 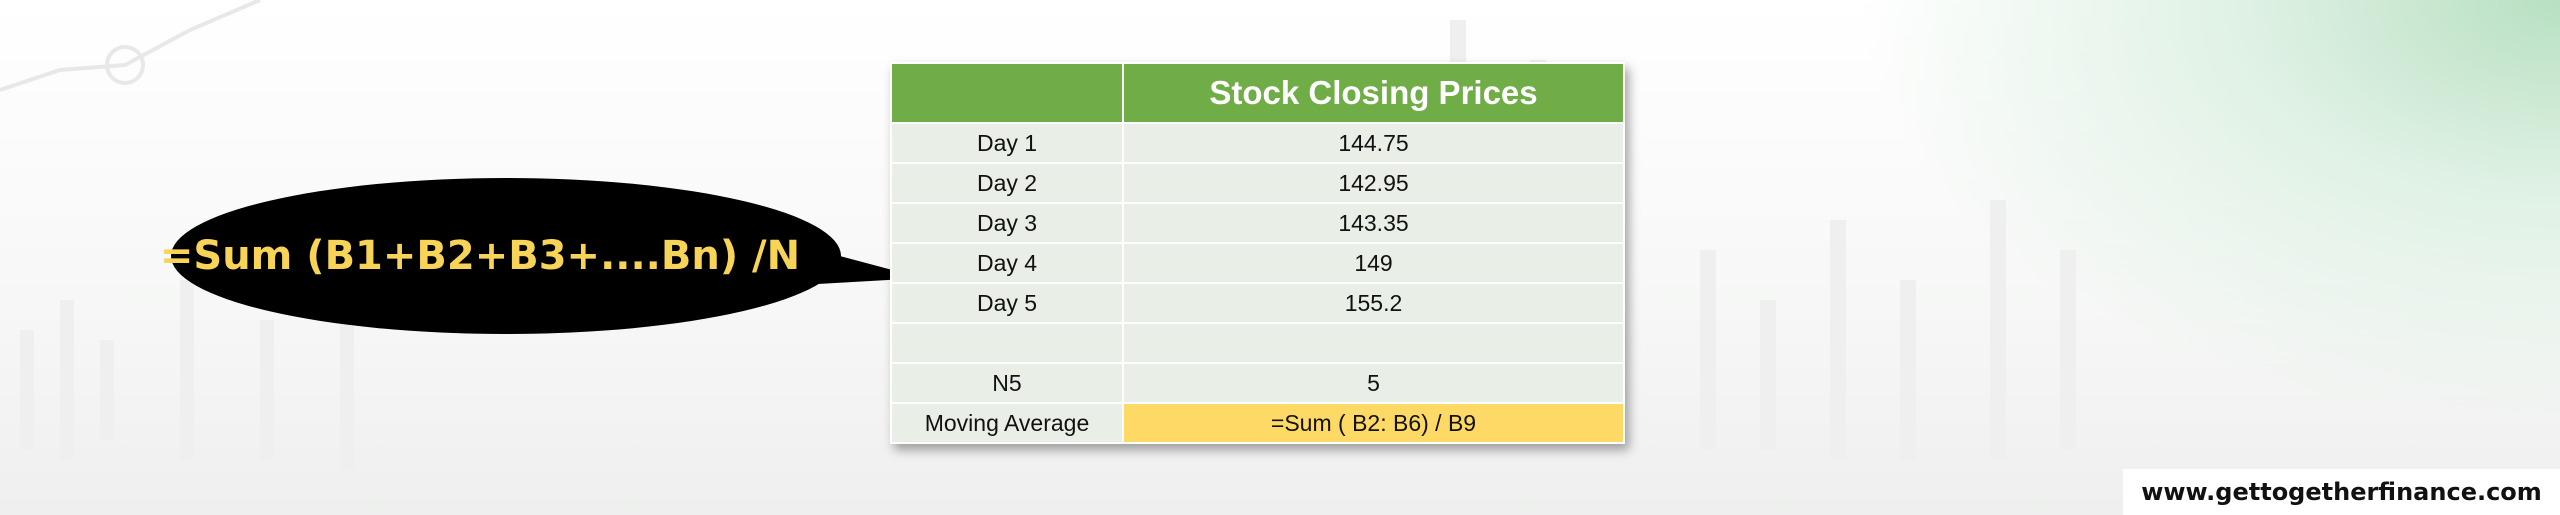 I want to click on header-cell, so click(x=1007, y=93).